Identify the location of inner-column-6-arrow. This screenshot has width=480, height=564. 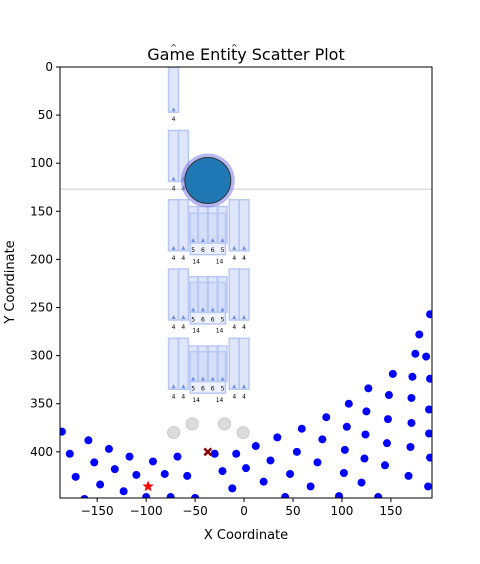
(212, 309).